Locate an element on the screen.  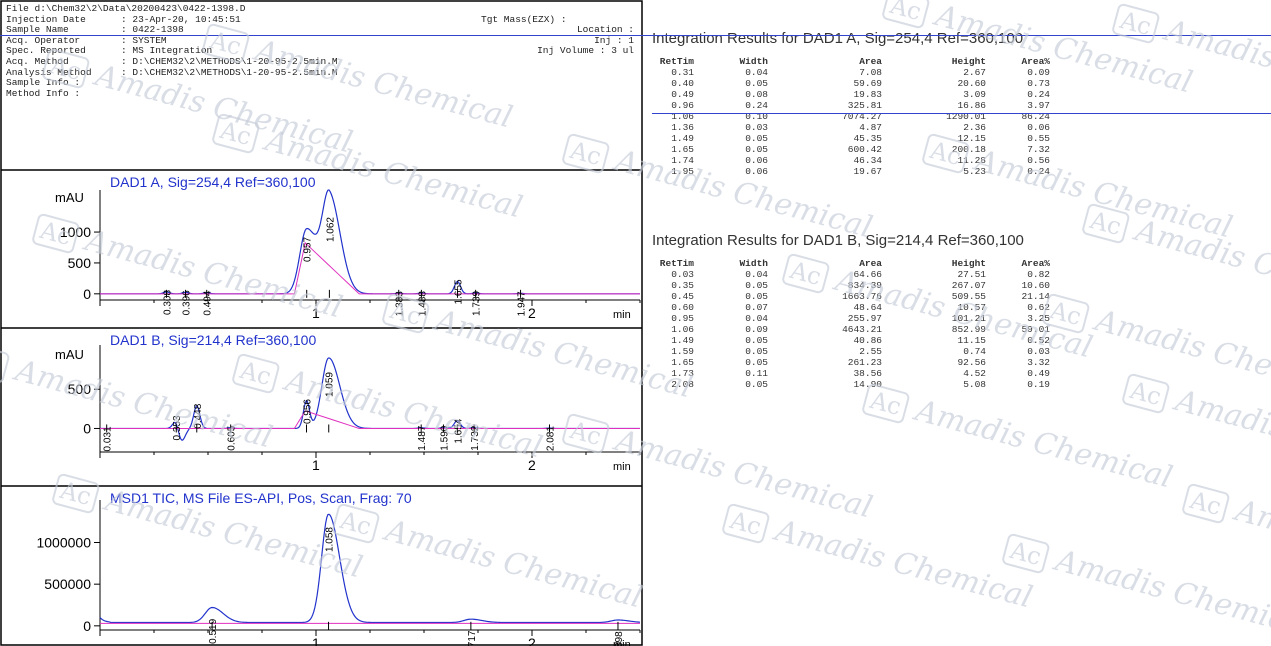
table-cell: 59.01 is located at coordinates (1035, 329).